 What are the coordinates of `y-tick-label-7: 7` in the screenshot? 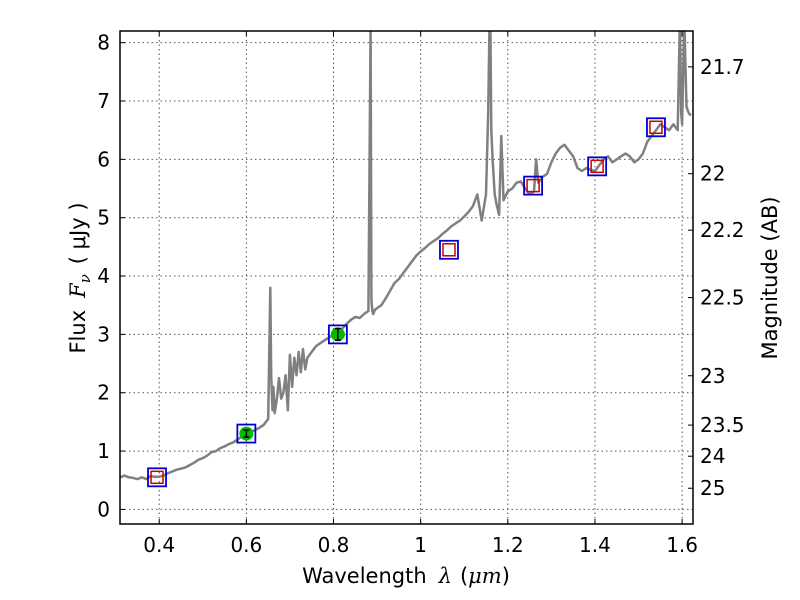 It's located at (103, 101).